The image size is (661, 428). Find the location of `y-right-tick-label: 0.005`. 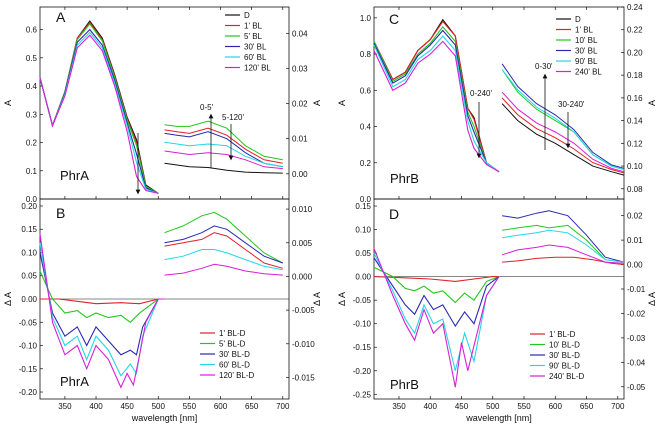

y-right-tick-label: 0.005 is located at coordinates (302, 243).